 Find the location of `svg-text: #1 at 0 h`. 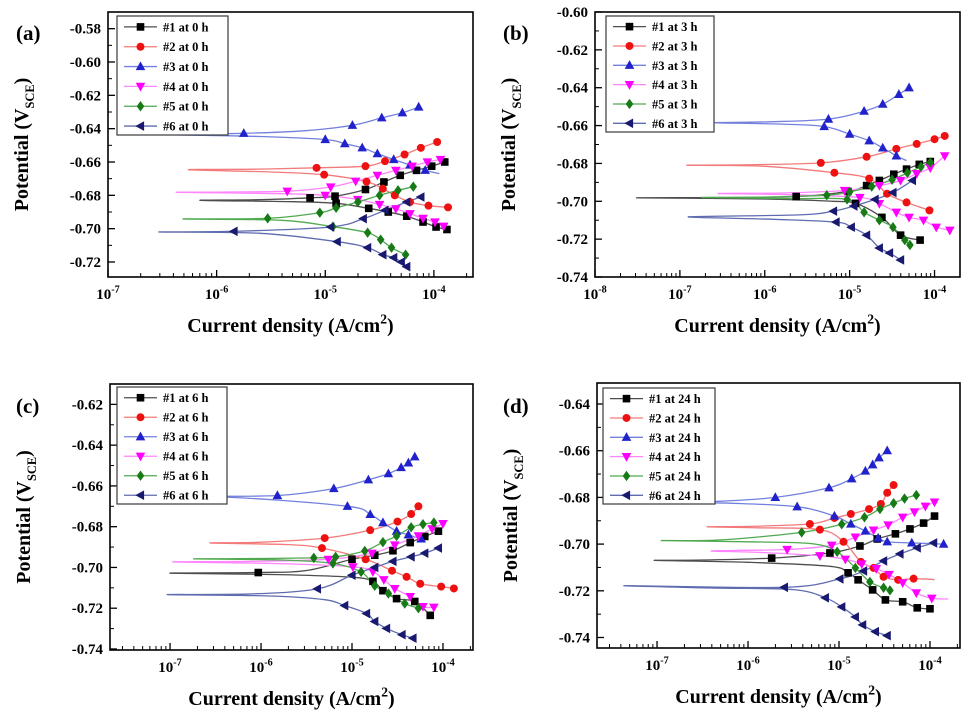

svg-text: #1 at 0 h is located at coordinates (186, 27).